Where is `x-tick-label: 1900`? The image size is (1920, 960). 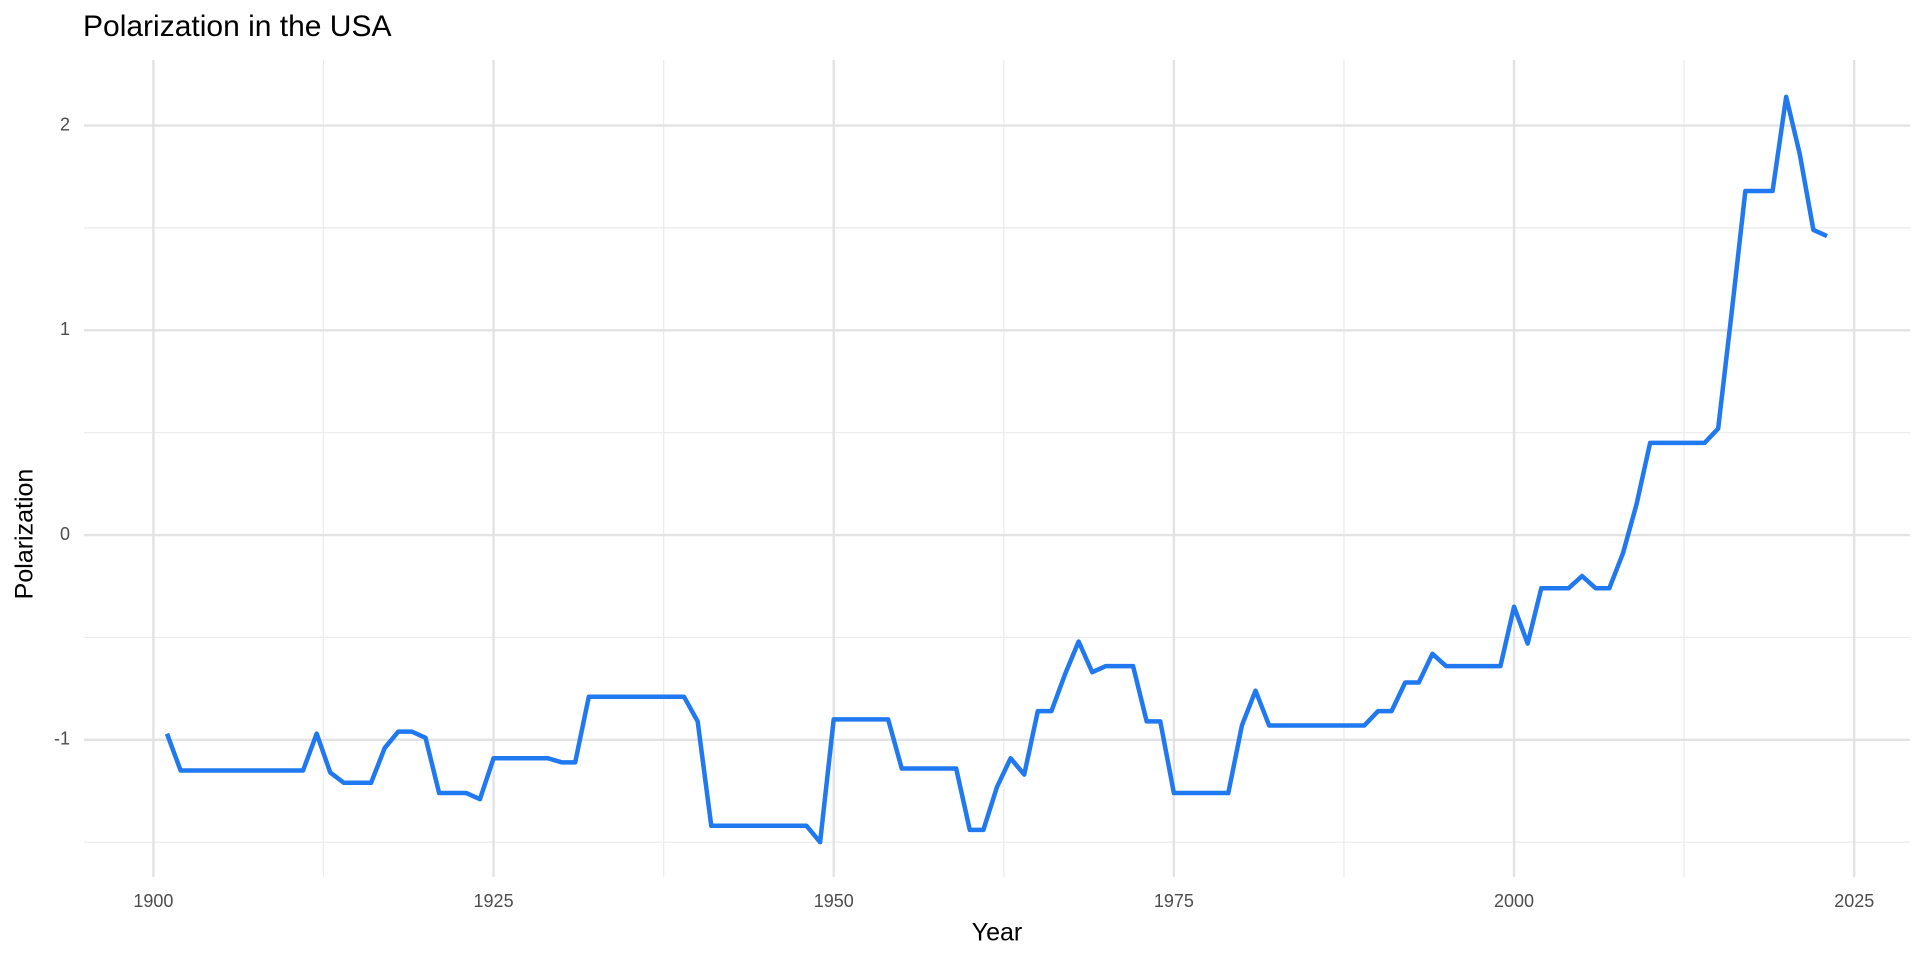 x-tick-label: 1900 is located at coordinates (153, 901).